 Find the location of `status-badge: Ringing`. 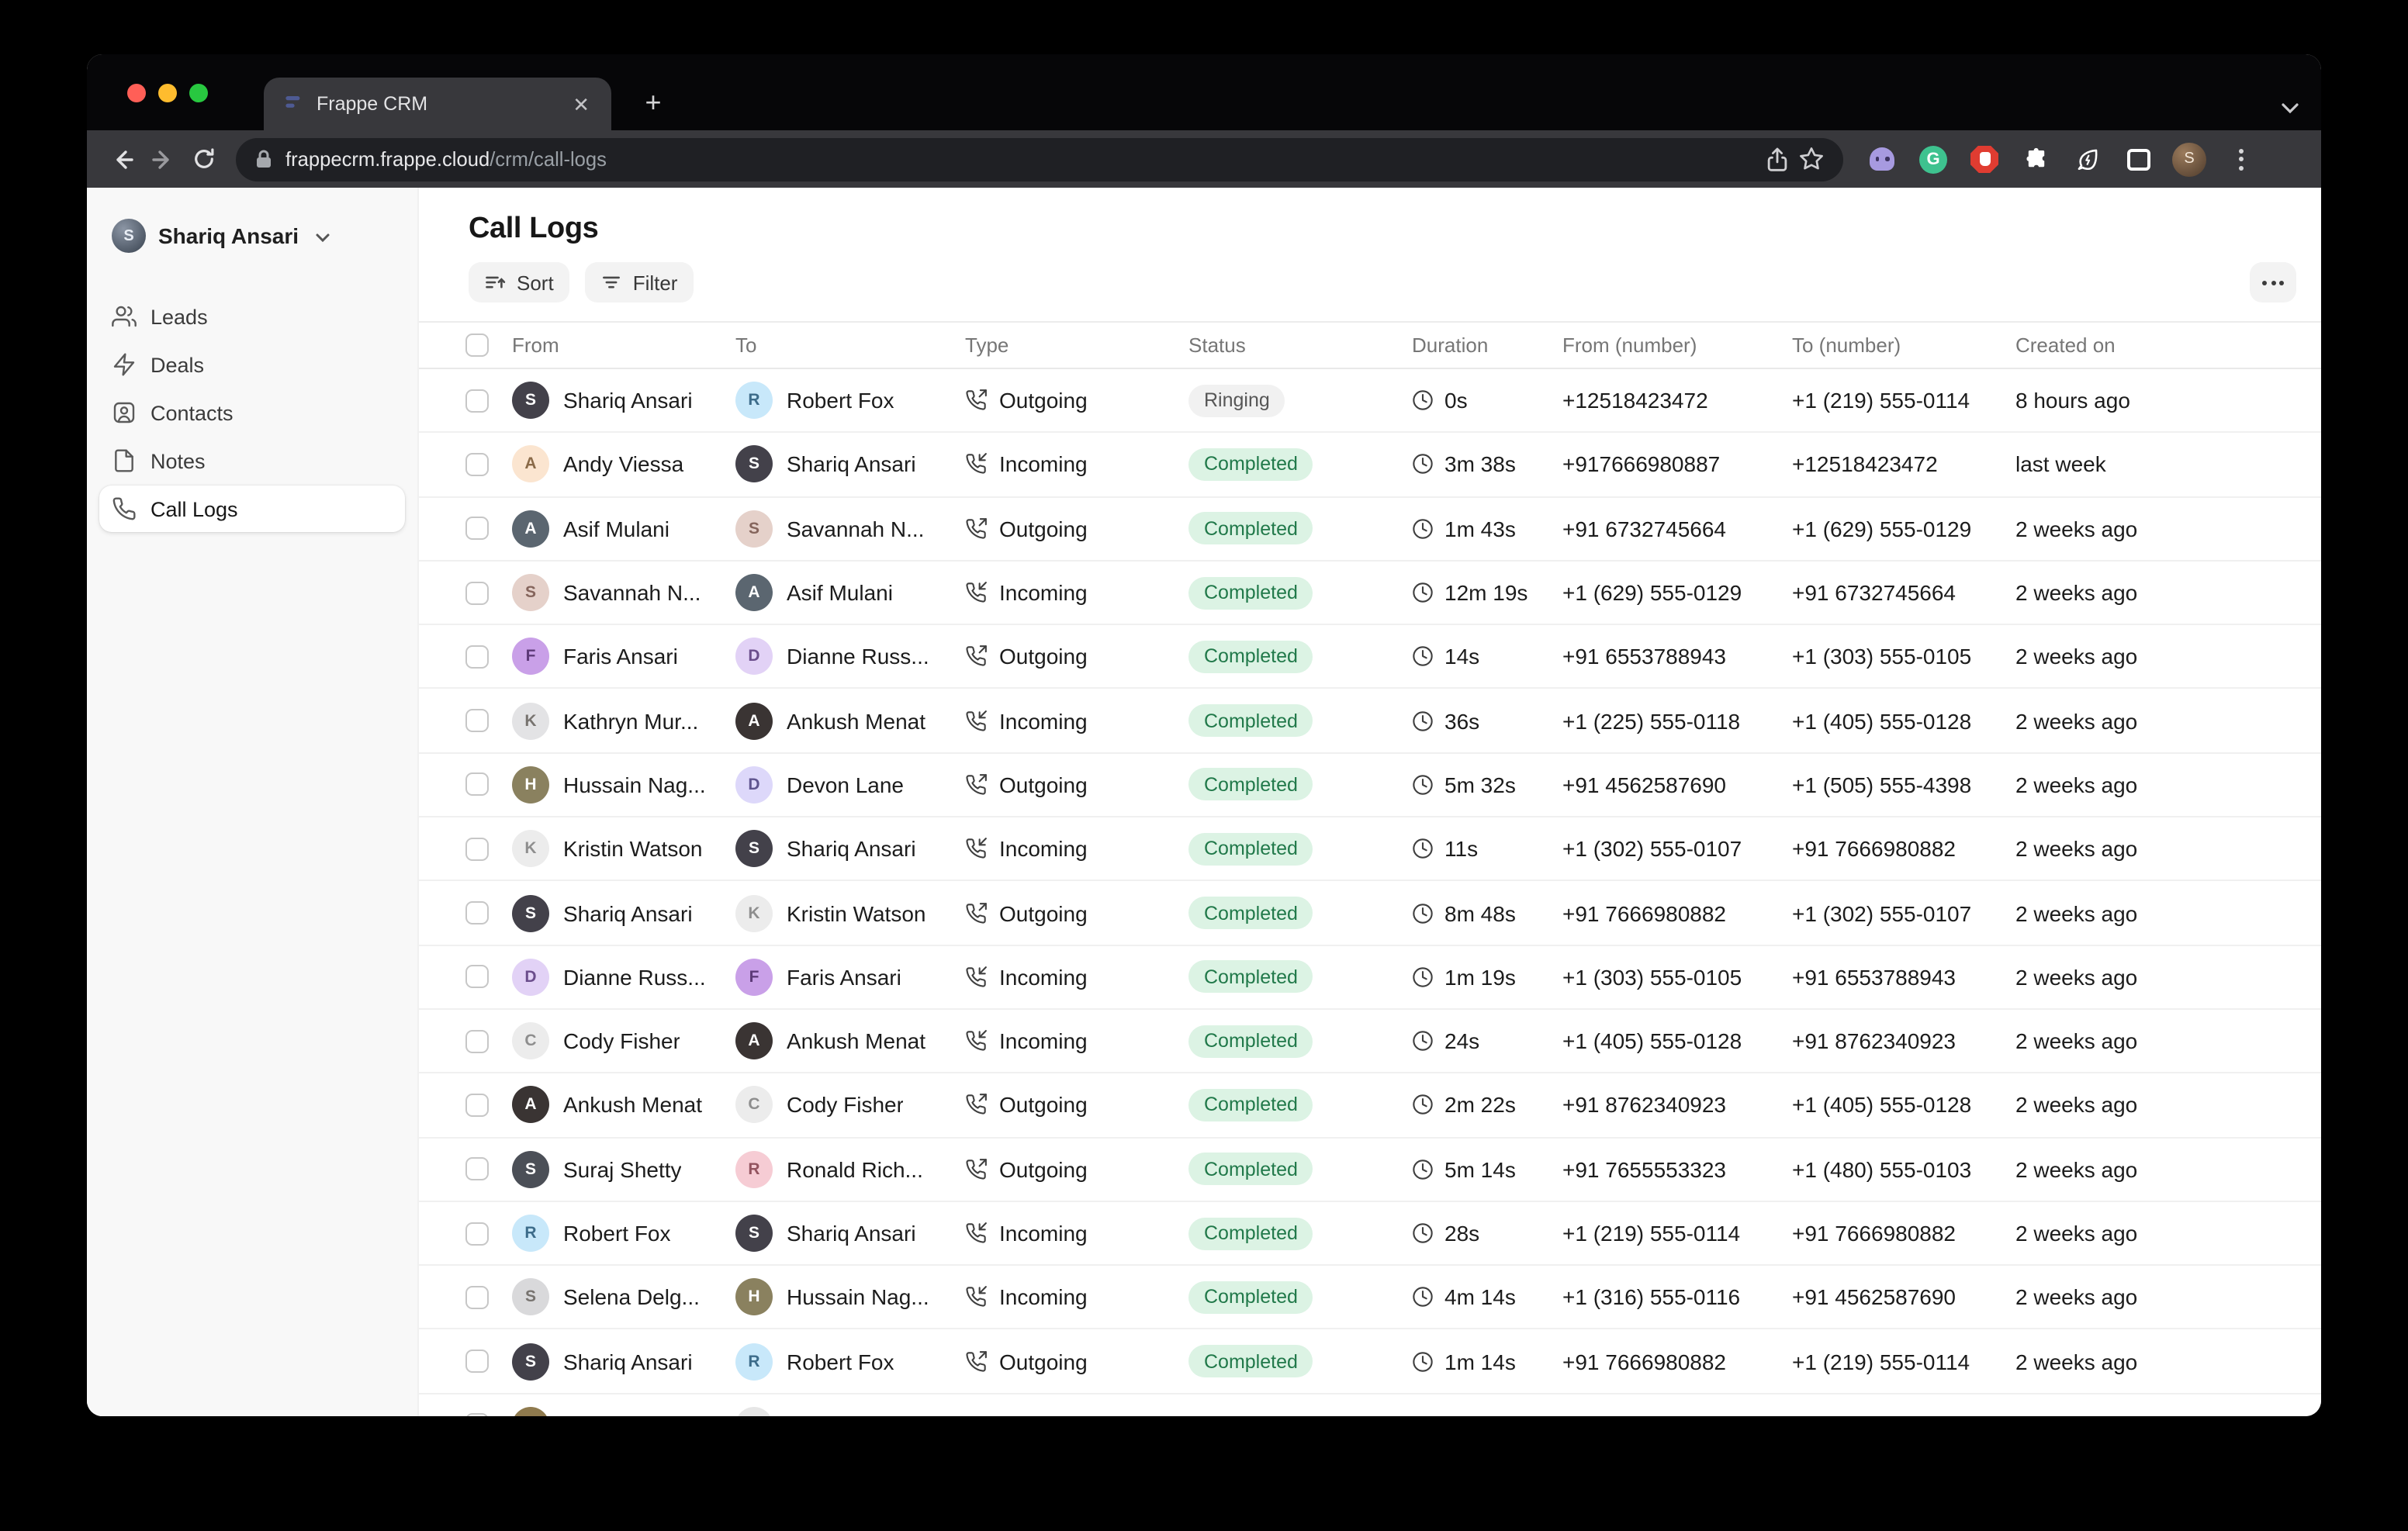

status-badge: Ringing is located at coordinates (1236, 400).